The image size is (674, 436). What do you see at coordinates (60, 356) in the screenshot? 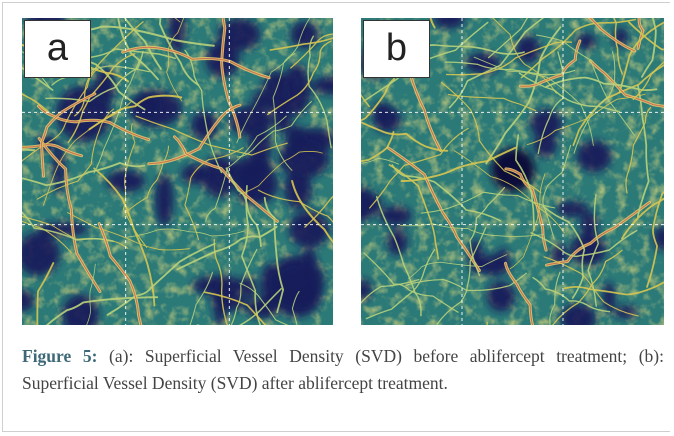
I see `caption-label: Figure 5:` at bounding box center [60, 356].